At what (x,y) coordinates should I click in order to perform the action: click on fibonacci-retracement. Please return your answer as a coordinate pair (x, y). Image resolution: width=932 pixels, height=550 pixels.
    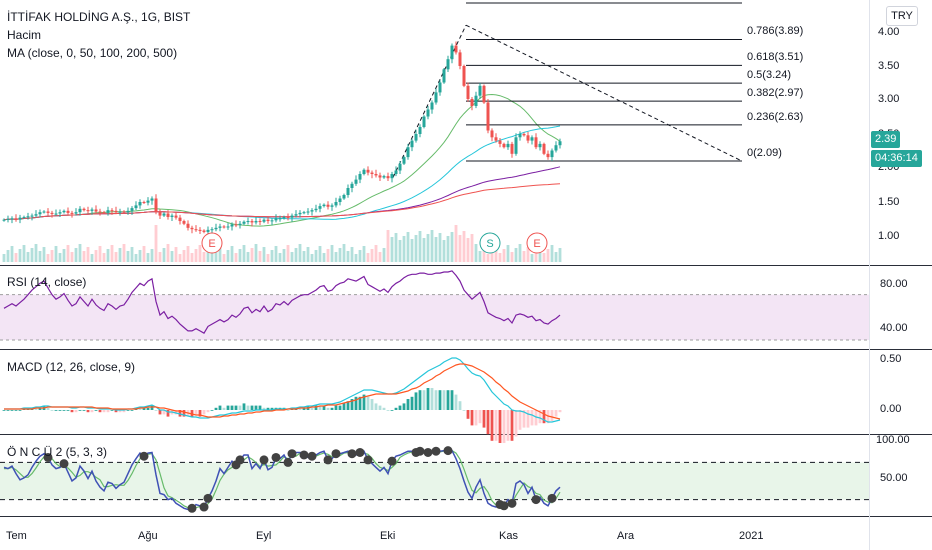
    Looking at the image, I should click on (567, 90).